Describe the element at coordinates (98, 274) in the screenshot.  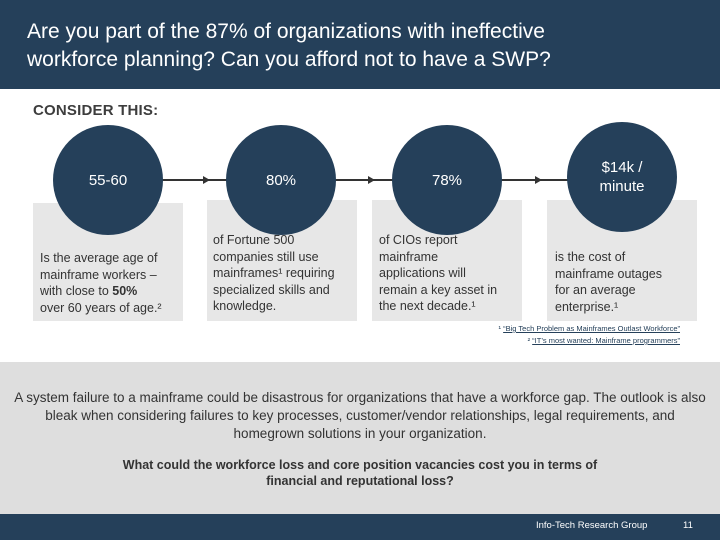
I see `stat-desc-1-line-2: mainframe workers –` at that location.